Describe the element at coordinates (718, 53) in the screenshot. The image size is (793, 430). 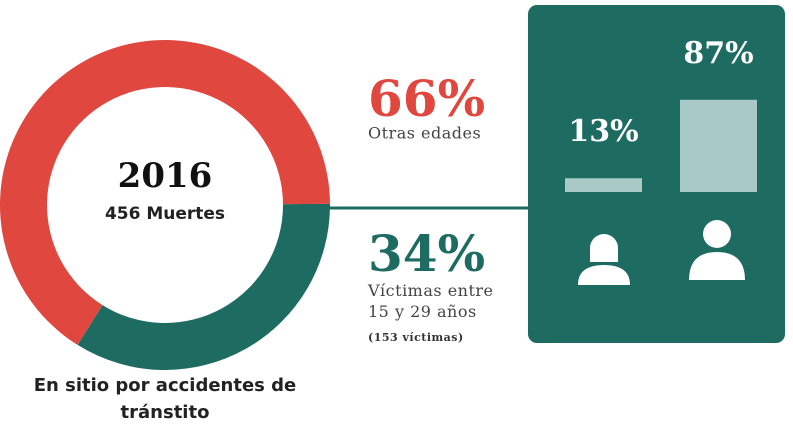
I see `value-label: 87%` at that location.